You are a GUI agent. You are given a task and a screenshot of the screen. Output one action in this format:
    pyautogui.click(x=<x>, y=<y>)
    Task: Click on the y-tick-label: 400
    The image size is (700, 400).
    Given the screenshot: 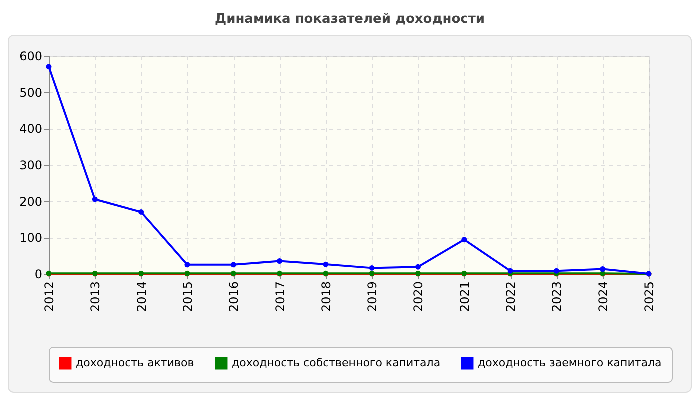 What is the action you would take?
    pyautogui.click(x=31, y=129)
    